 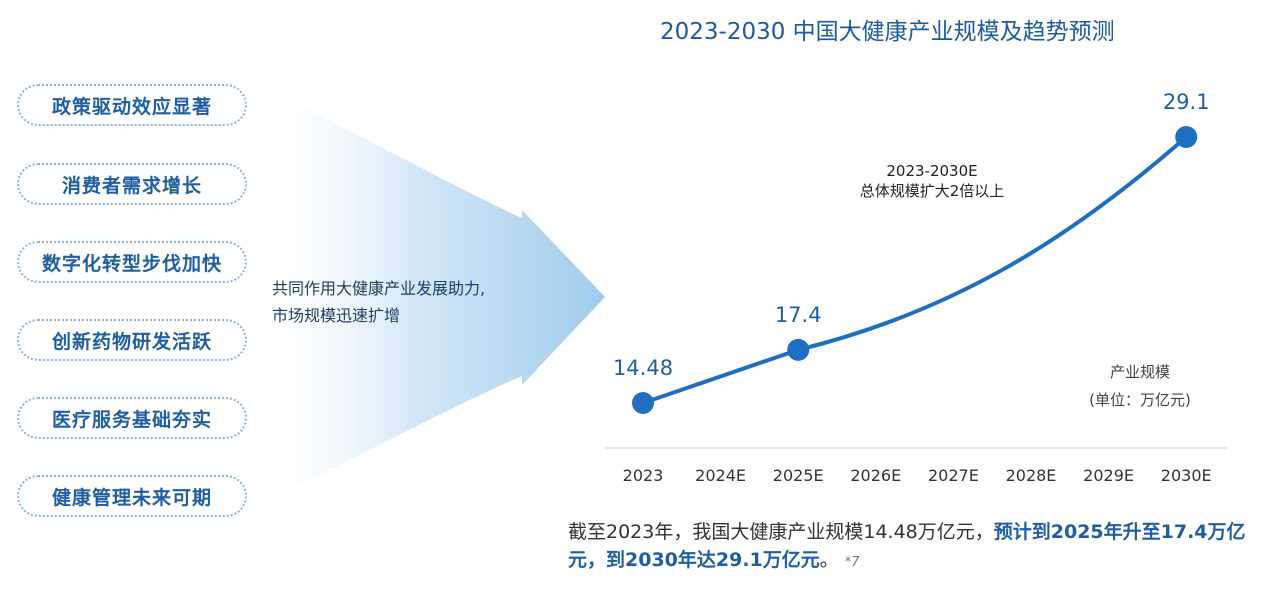 What do you see at coordinates (132, 340) in the screenshot?
I see `factor-pill: 创新药物研发活跃` at bounding box center [132, 340].